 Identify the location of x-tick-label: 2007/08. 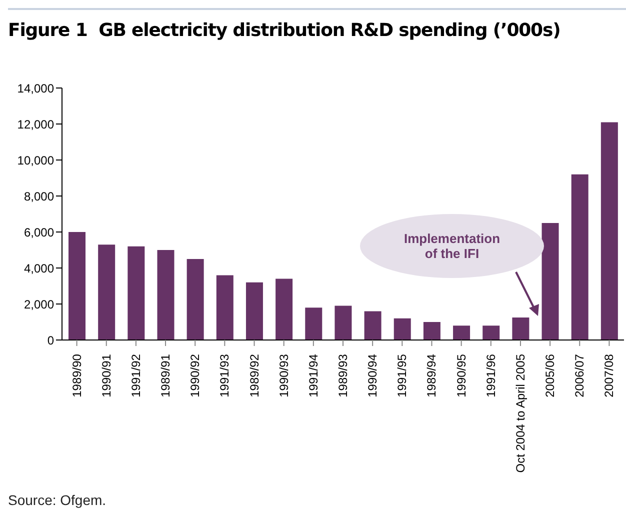
(609, 376).